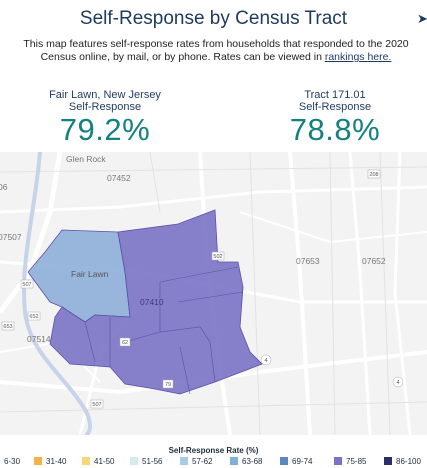 This screenshot has width=427, height=468. I want to click on shield-507: 507, so click(26, 285).